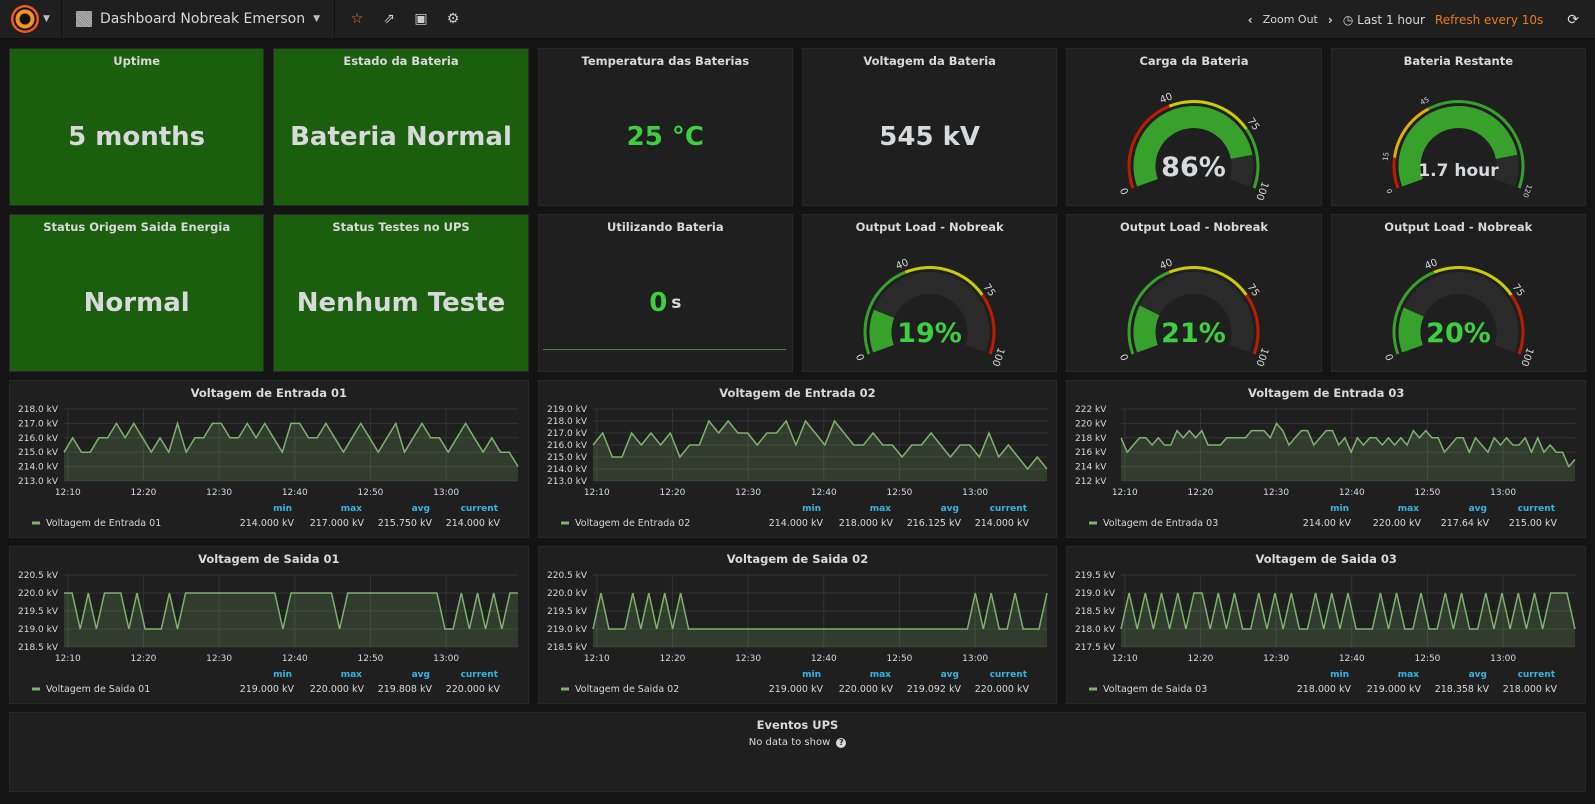 This screenshot has height=804, width=1595. I want to click on star-icon: ☆, so click(357, 19).